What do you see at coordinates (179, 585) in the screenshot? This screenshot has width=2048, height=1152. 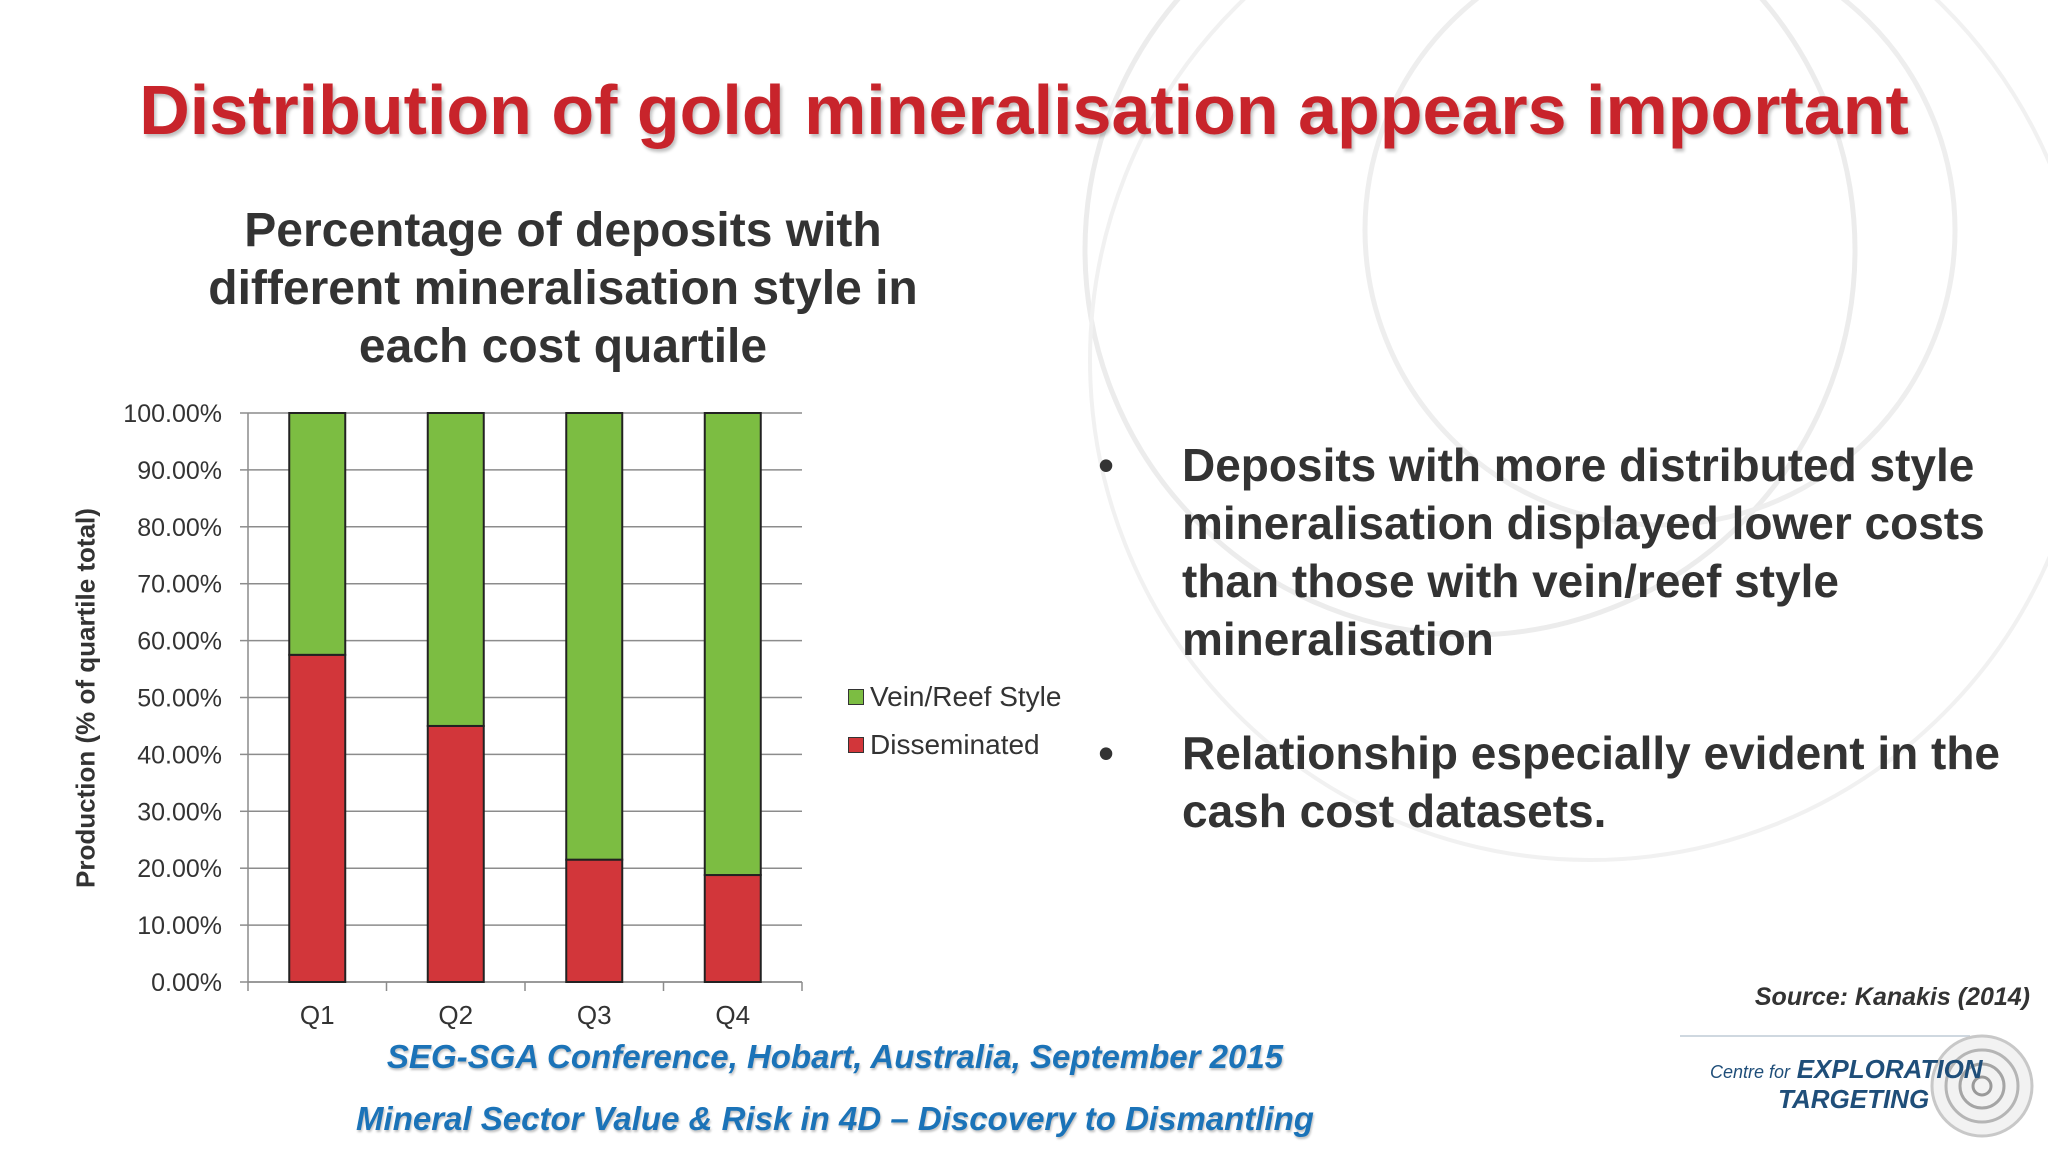 I see `y-tick-label: 70.00%` at bounding box center [179, 585].